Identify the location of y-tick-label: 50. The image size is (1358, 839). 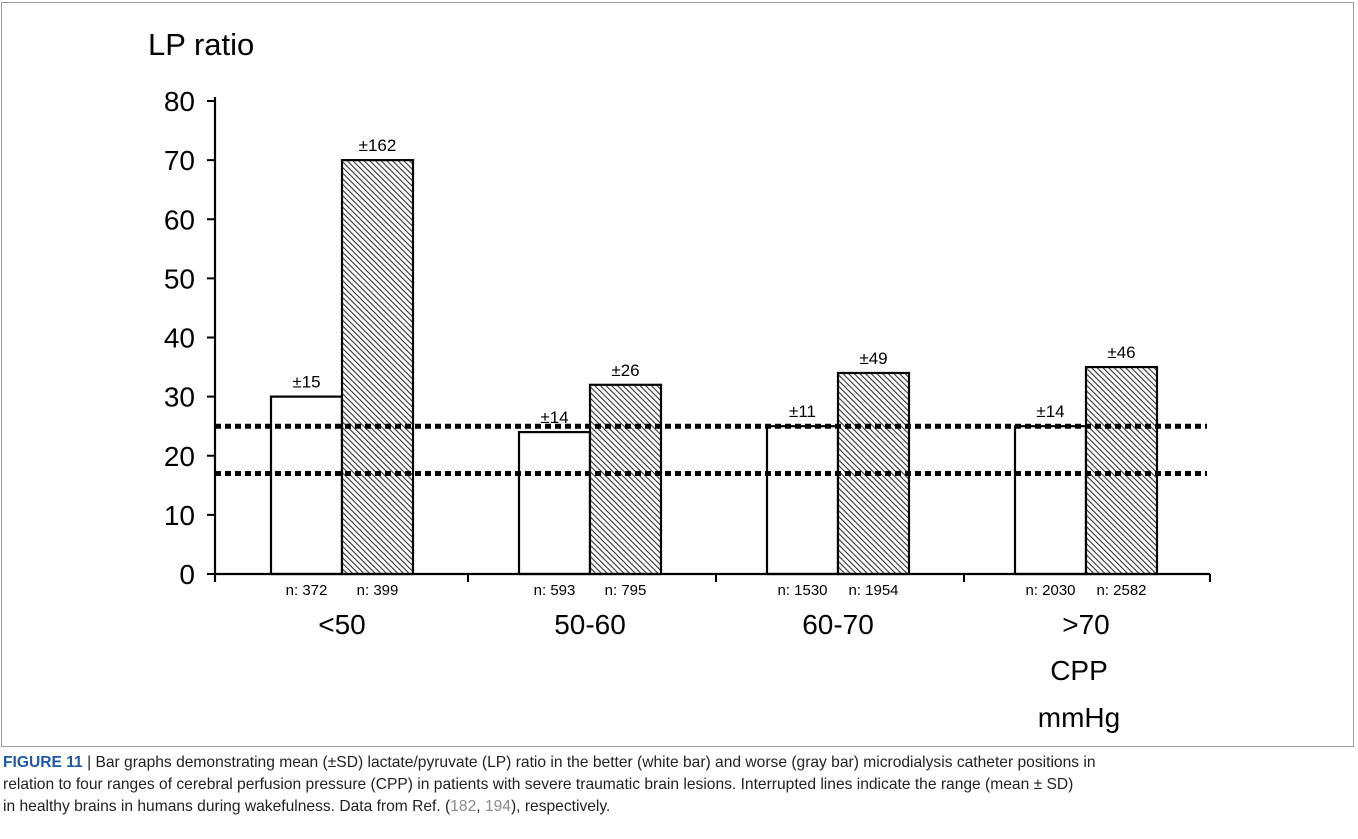
(179, 278).